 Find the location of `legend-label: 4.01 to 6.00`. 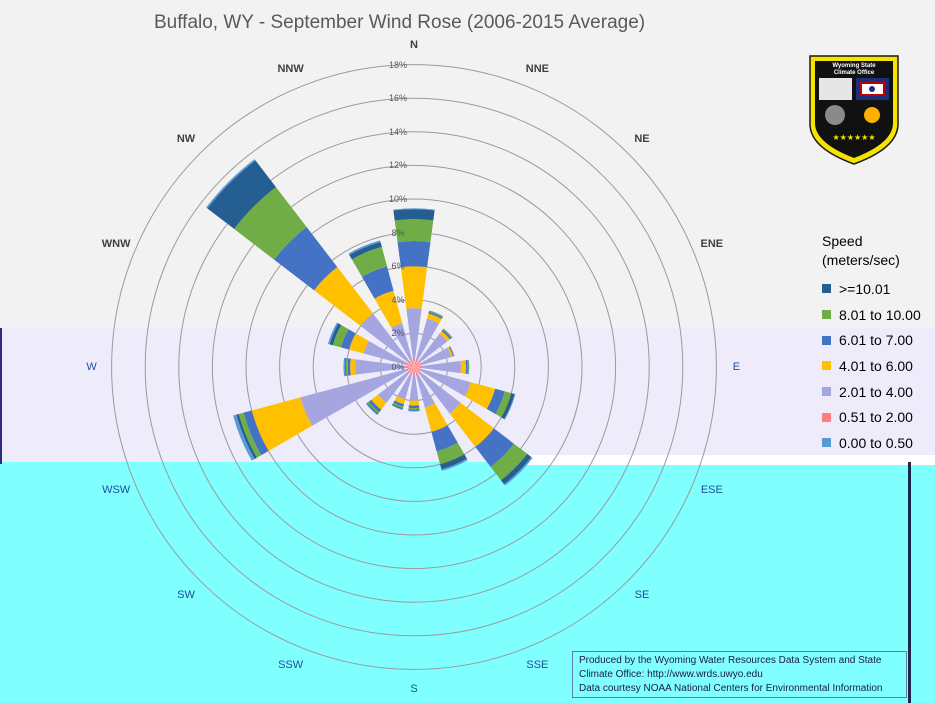

legend-label: 4.01 to 6.00 is located at coordinates (876, 365).